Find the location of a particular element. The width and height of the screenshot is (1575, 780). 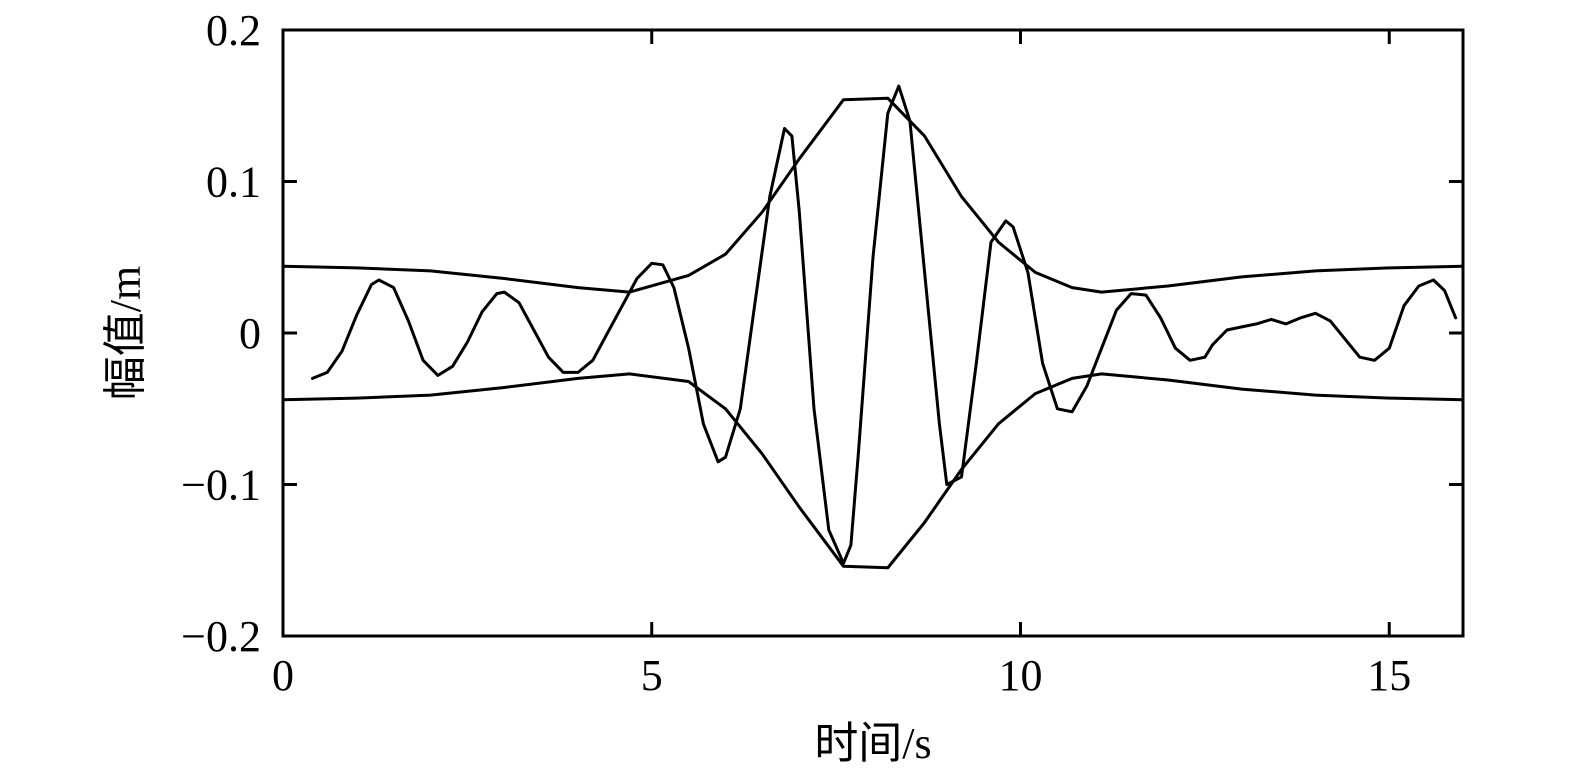

x-tick-label: 10 is located at coordinates (1021, 675).